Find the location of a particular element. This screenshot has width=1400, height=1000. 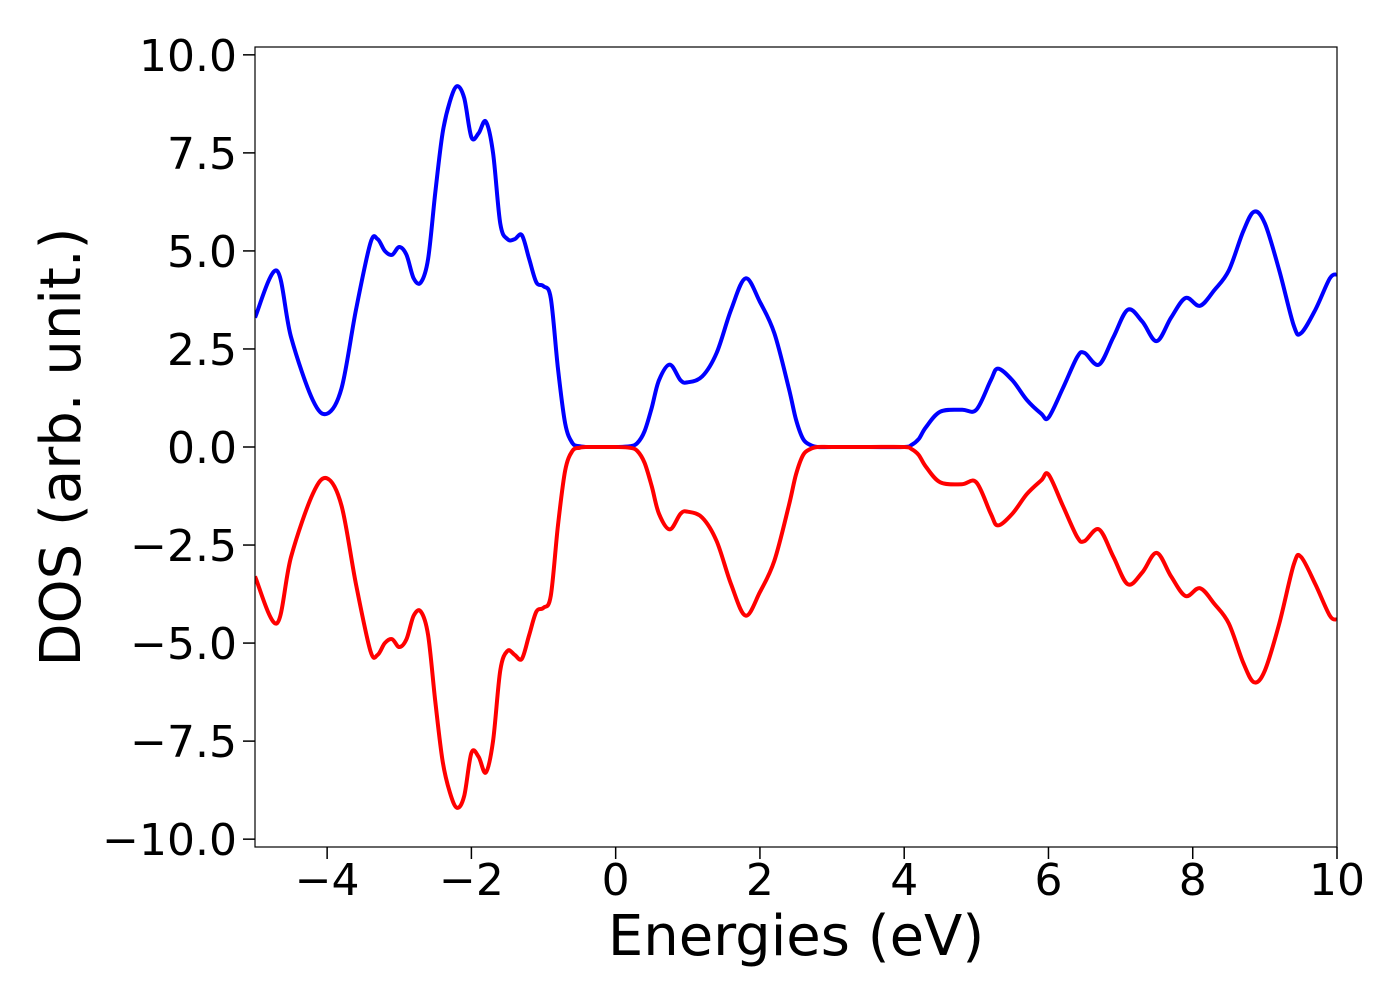

x-tick-label: 2 is located at coordinates (760, 880).